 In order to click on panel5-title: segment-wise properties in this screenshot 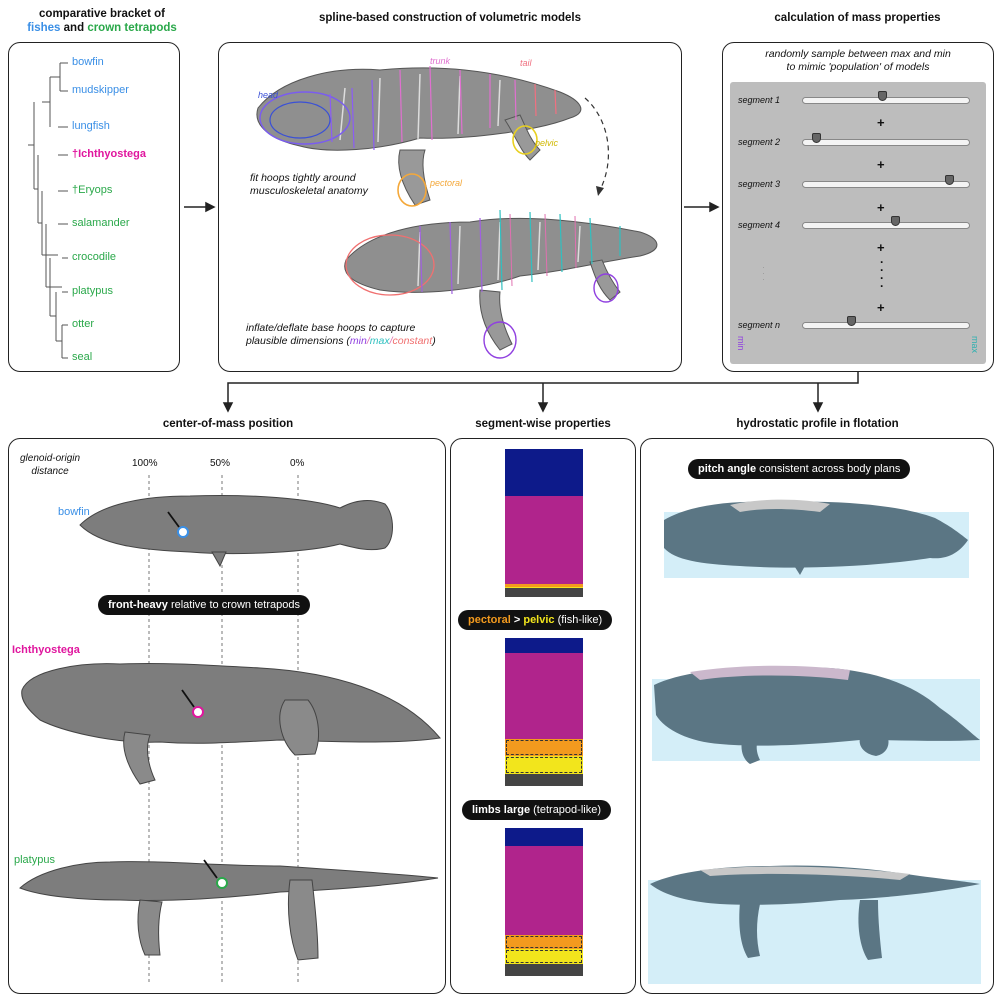, I will do `click(543, 424)`.